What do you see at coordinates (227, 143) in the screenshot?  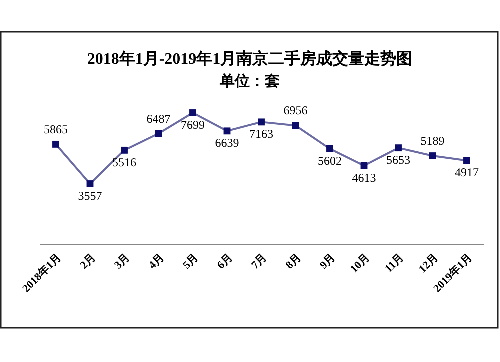 I see `data-label: 6639` at bounding box center [227, 143].